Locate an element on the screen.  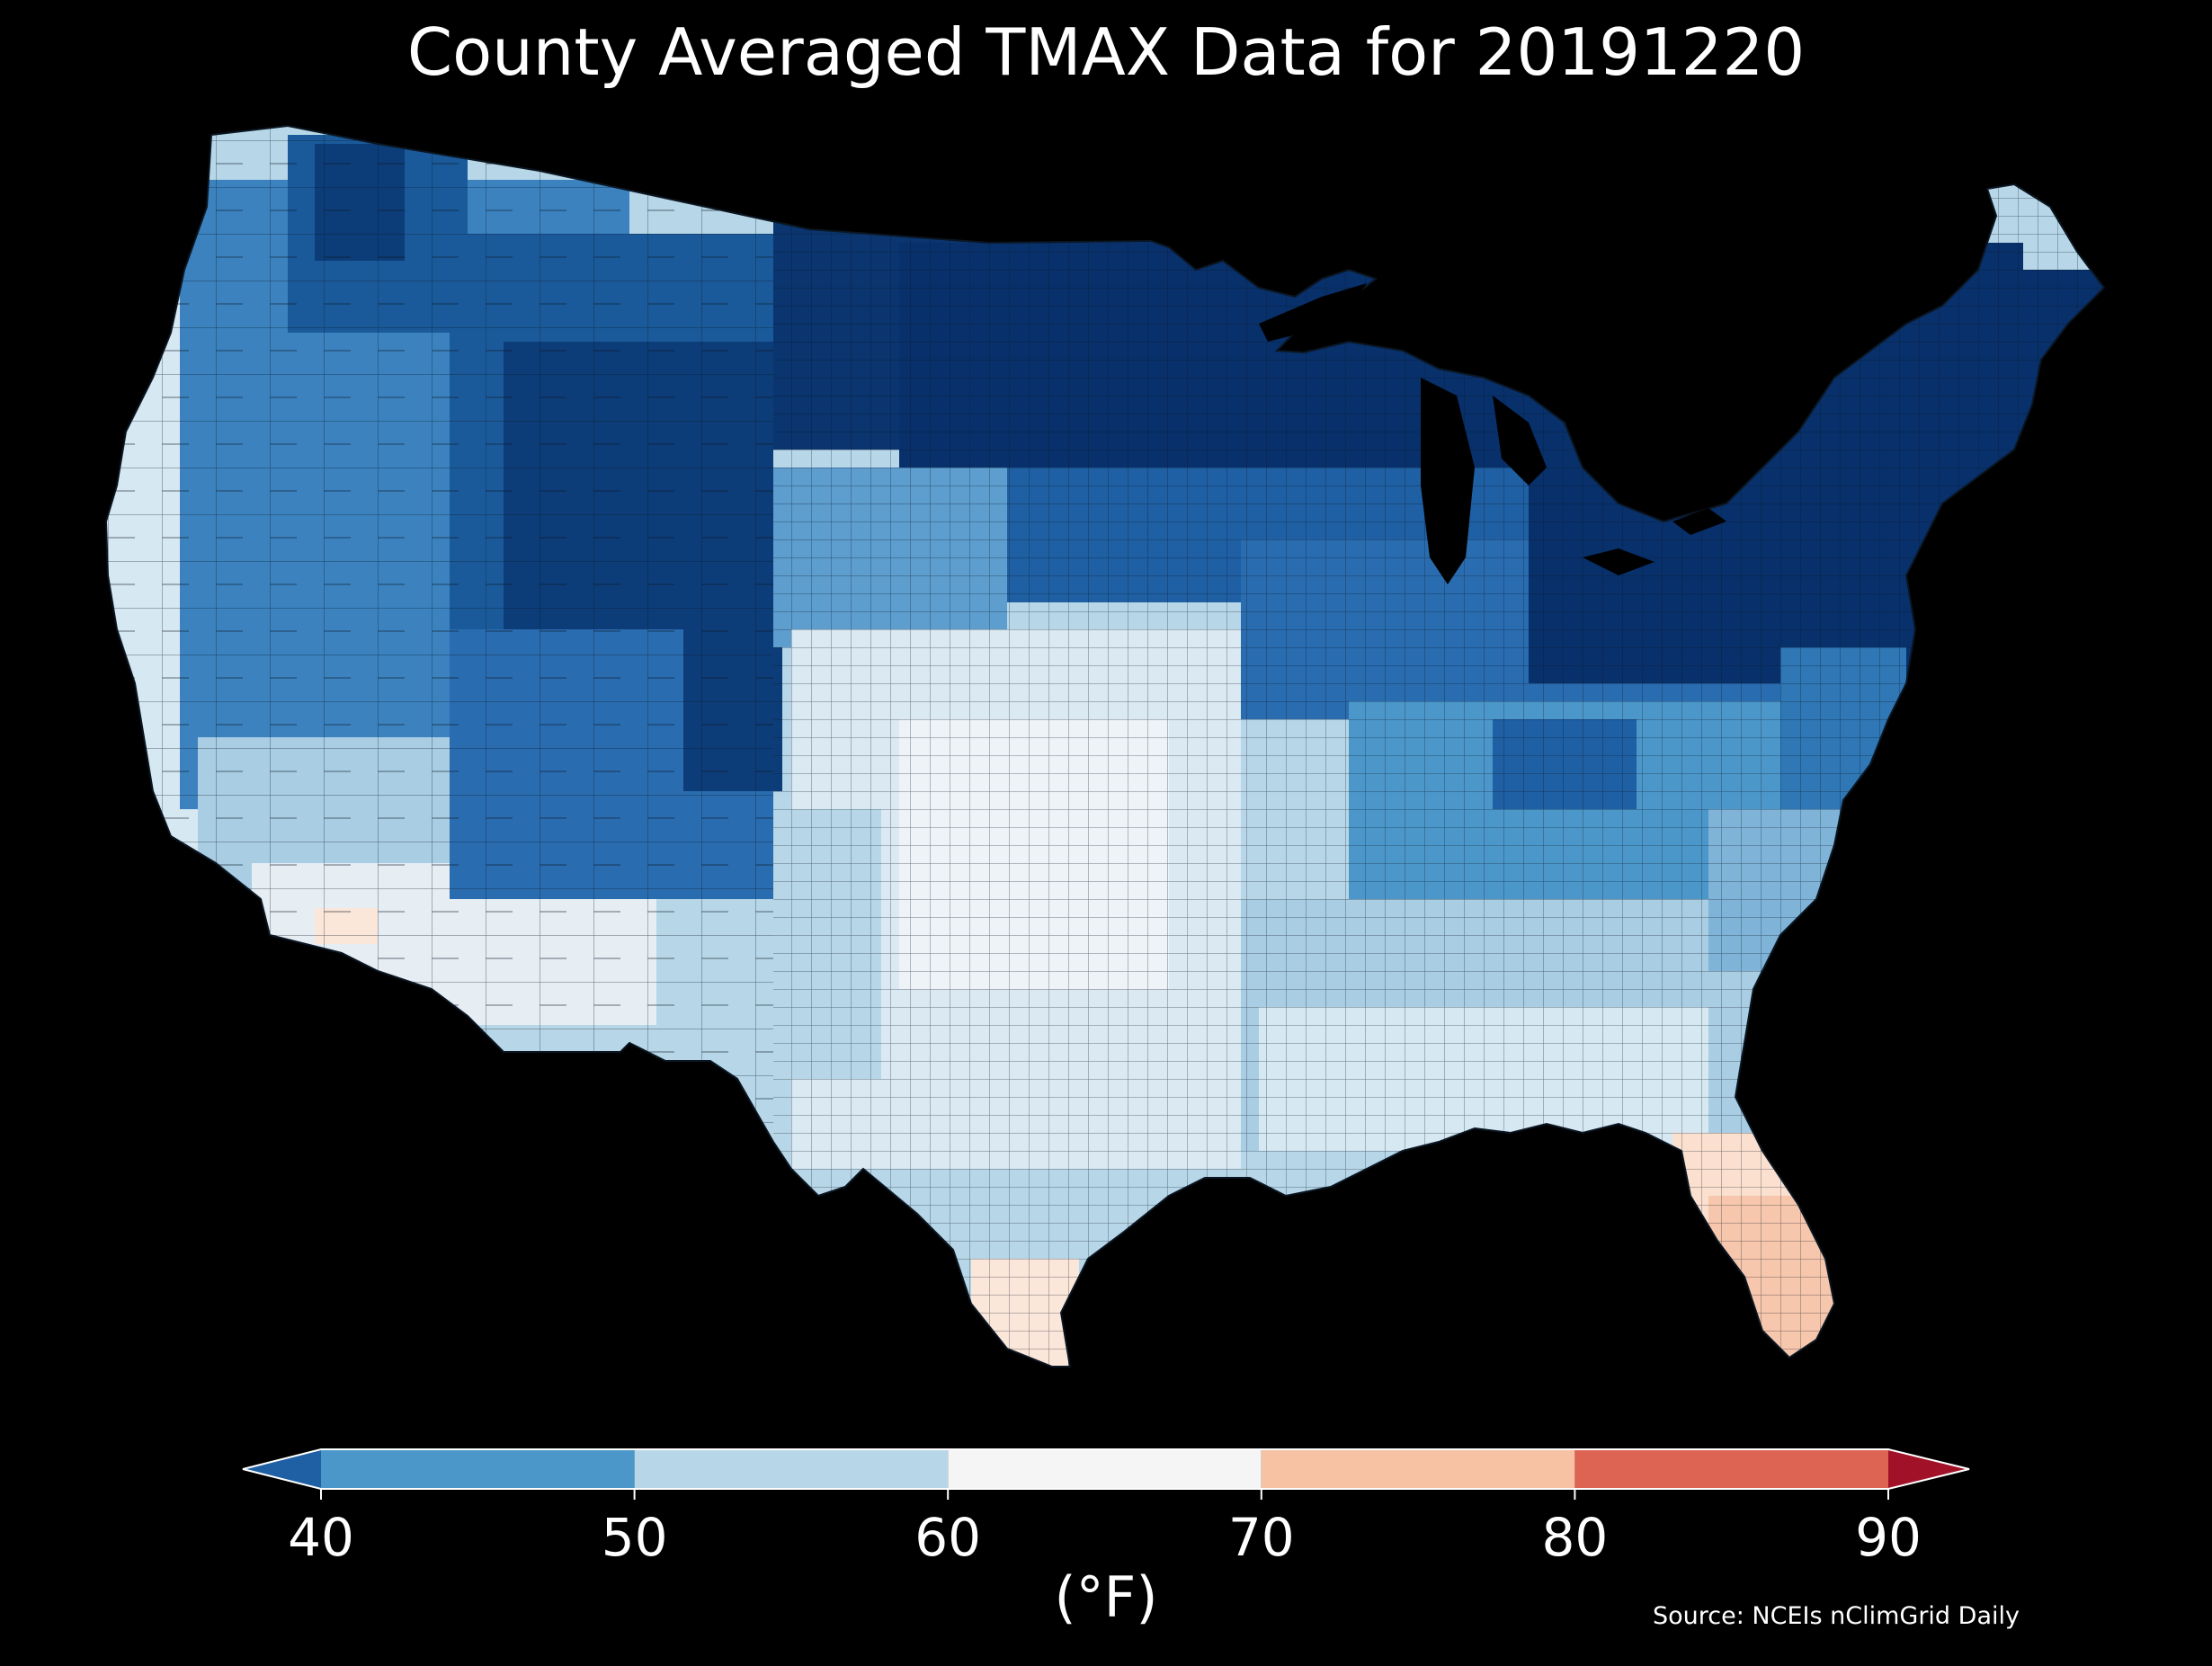
source-credit: Source: NCEIs nClimGrid Daily is located at coordinates (1836, 1616).